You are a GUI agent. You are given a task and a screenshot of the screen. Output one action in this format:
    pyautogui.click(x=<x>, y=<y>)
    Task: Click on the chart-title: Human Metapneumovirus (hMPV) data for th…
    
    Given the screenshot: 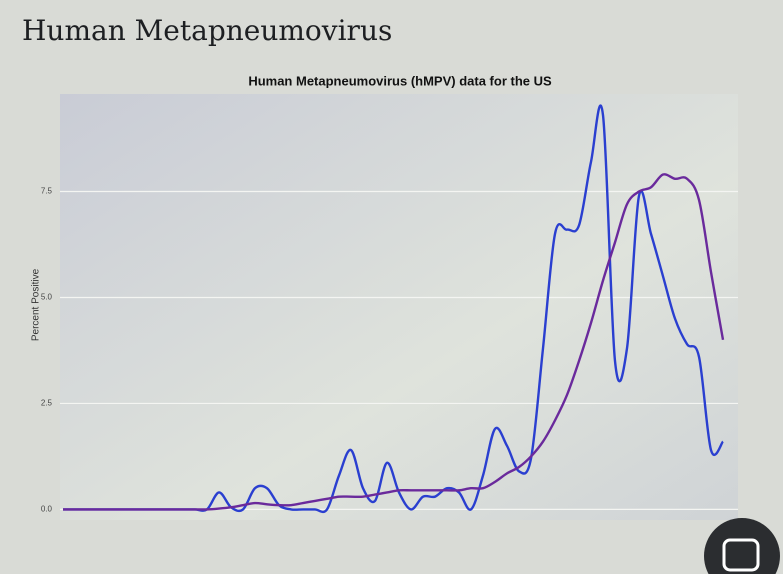 What is the action you would take?
    pyautogui.click(x=400, y=80)
    